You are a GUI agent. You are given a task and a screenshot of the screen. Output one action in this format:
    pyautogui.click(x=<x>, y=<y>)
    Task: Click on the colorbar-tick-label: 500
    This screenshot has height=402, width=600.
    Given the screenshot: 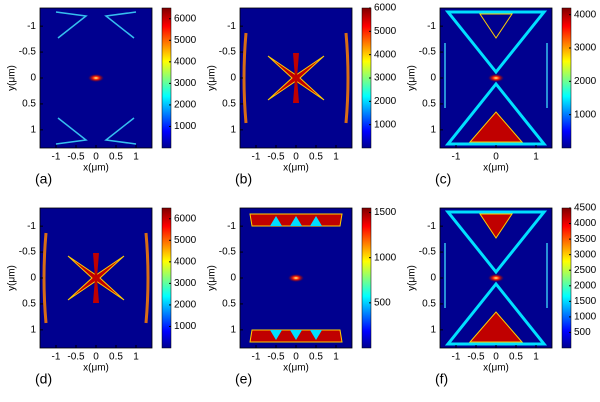 What is the action you would take?
    pyautogui.click(x=582, y=332)
    